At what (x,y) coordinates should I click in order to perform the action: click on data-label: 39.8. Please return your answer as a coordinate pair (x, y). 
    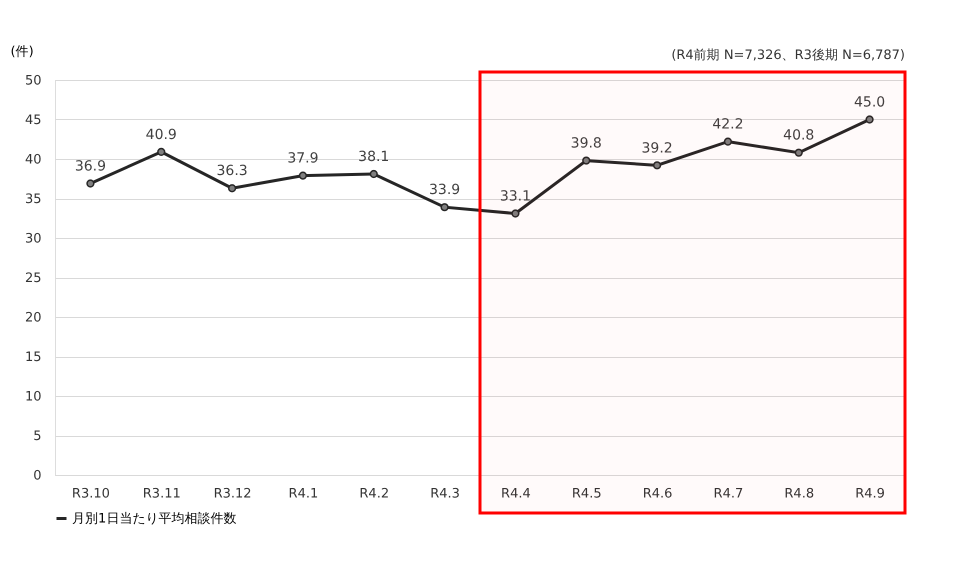
    Looking at the image, I should click on (586, 144).